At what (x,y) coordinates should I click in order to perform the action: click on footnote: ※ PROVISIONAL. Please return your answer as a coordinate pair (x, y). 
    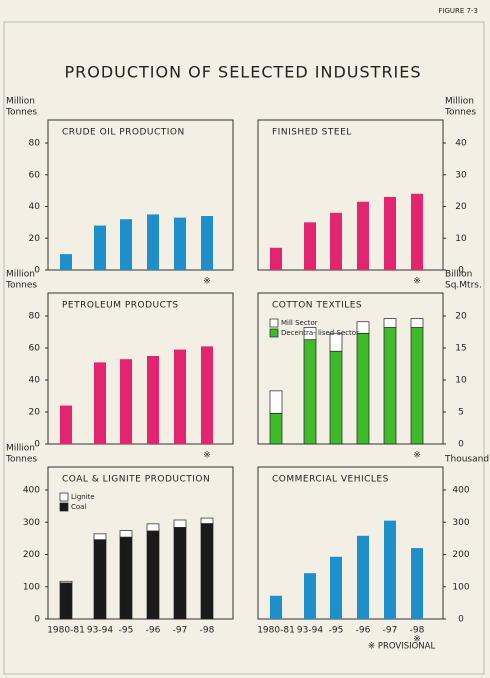
    Looking at the image, I should click on (401, 647).